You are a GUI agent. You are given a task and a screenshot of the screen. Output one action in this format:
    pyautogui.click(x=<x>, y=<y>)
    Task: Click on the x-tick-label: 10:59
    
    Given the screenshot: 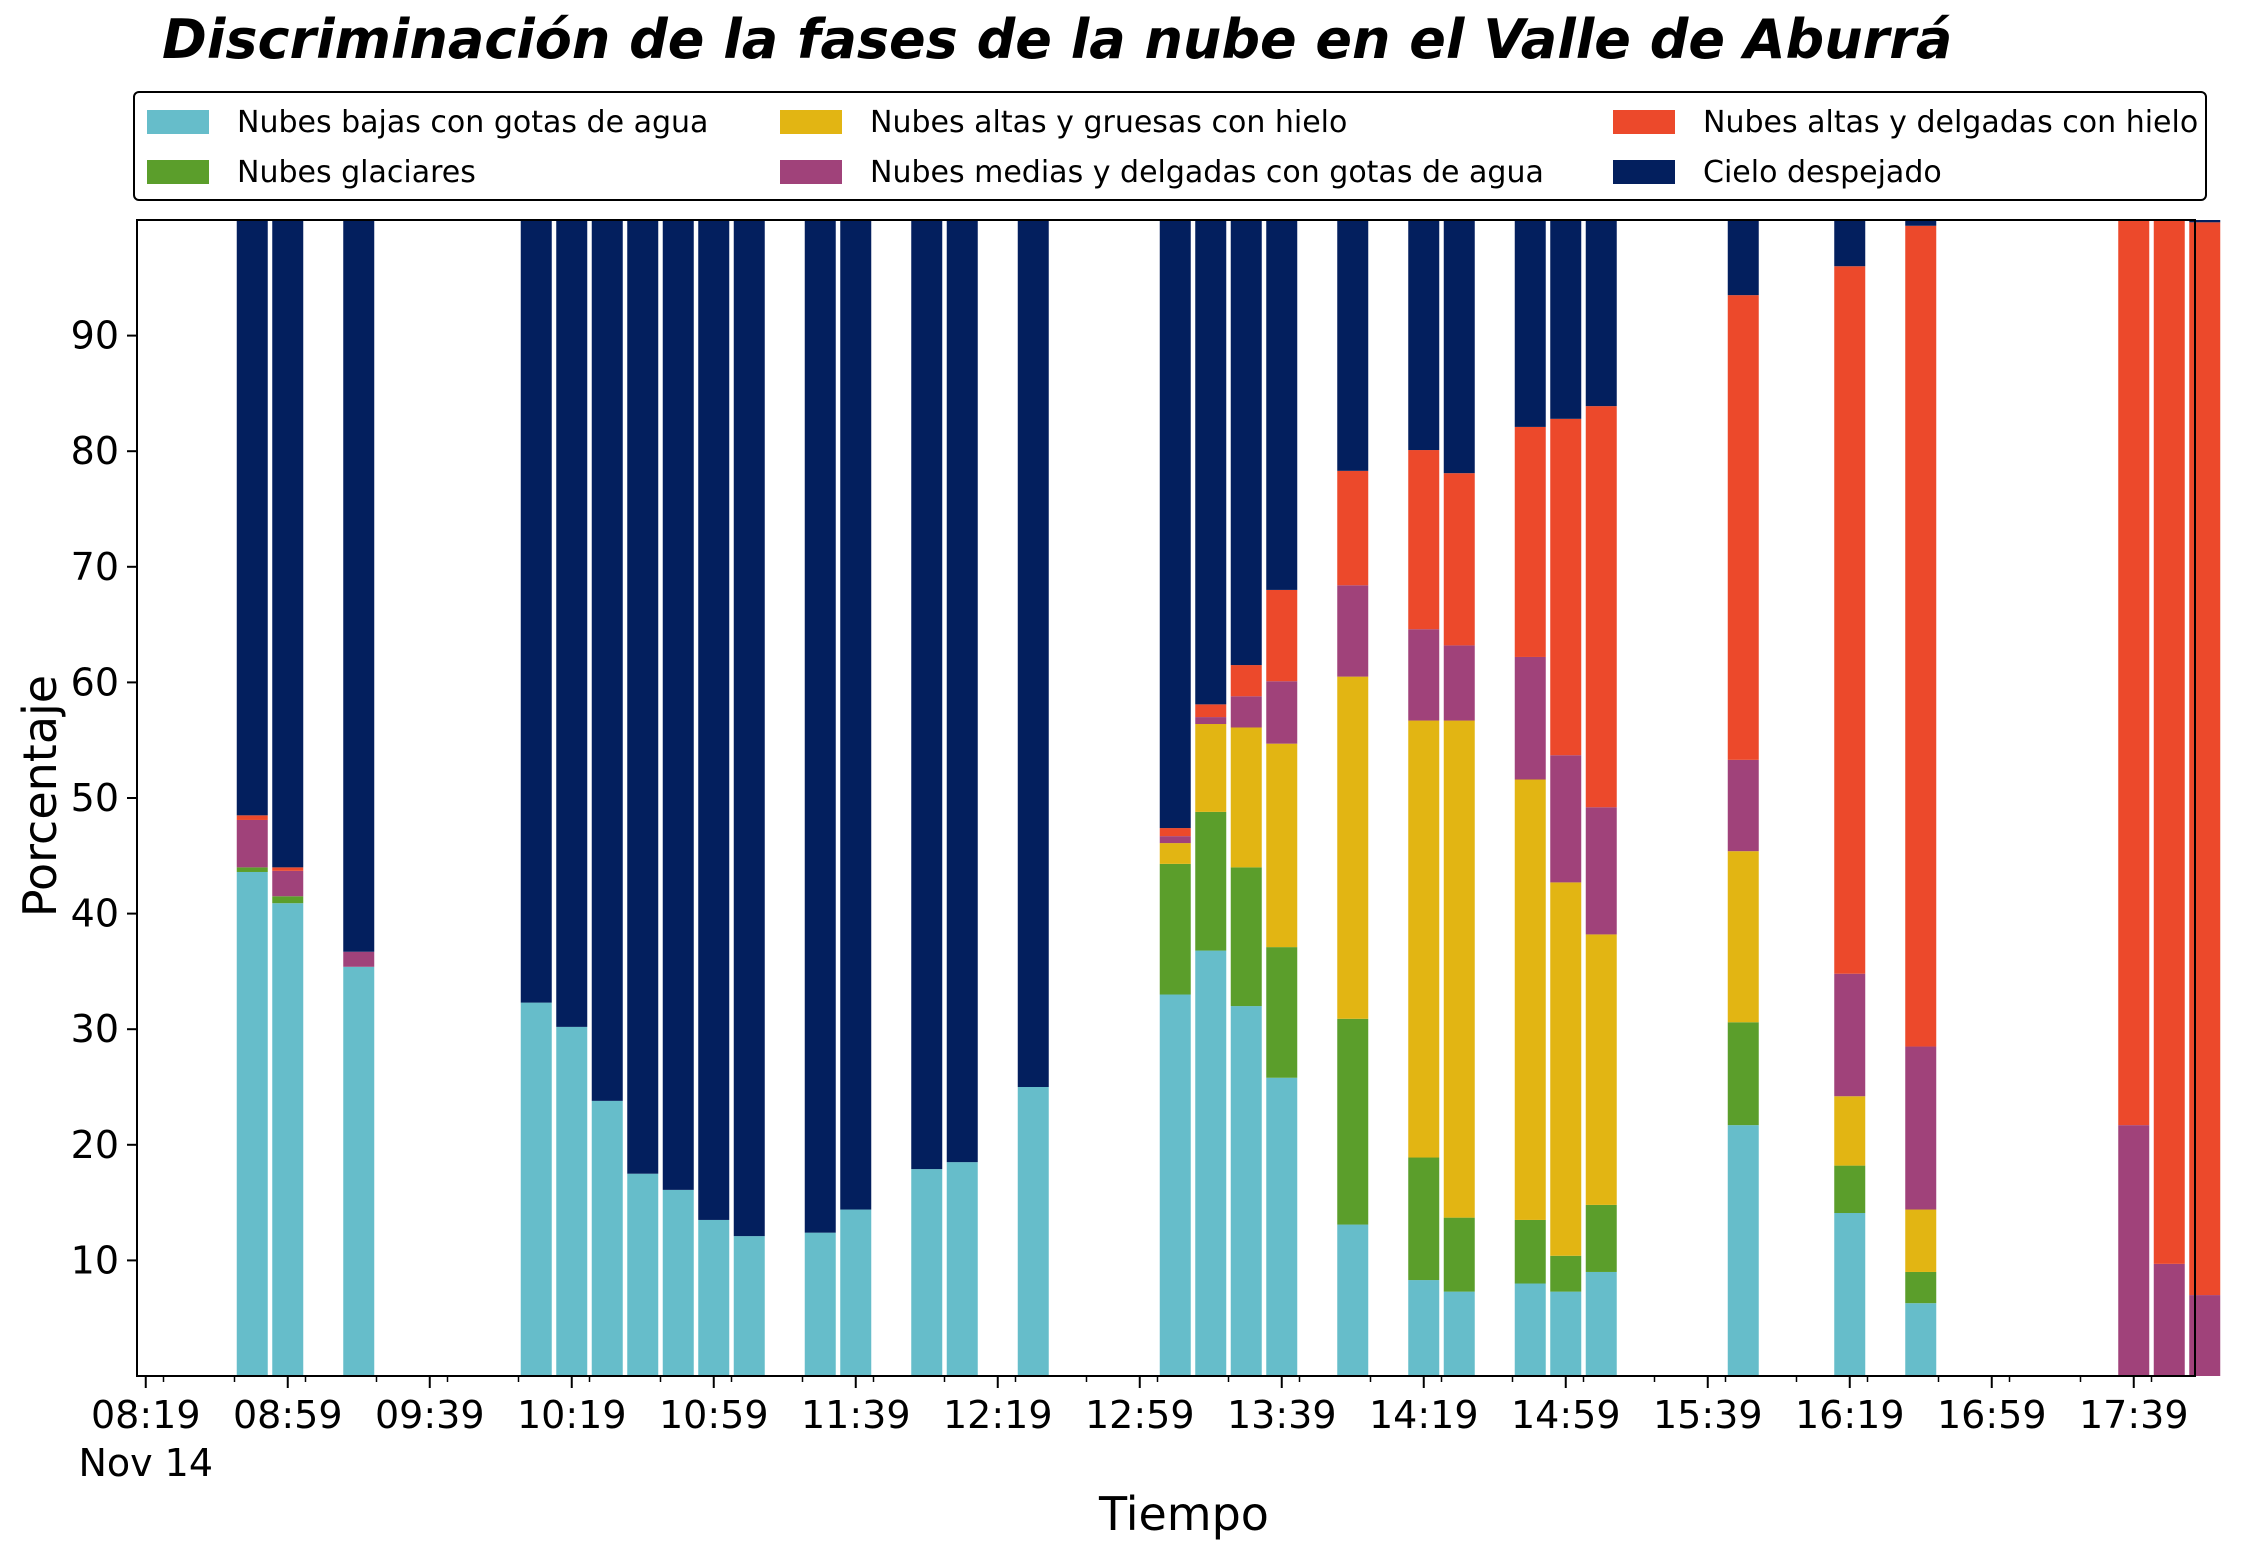 What is the action you would take?
    pyautogui.click(x=714, y=1415)
    